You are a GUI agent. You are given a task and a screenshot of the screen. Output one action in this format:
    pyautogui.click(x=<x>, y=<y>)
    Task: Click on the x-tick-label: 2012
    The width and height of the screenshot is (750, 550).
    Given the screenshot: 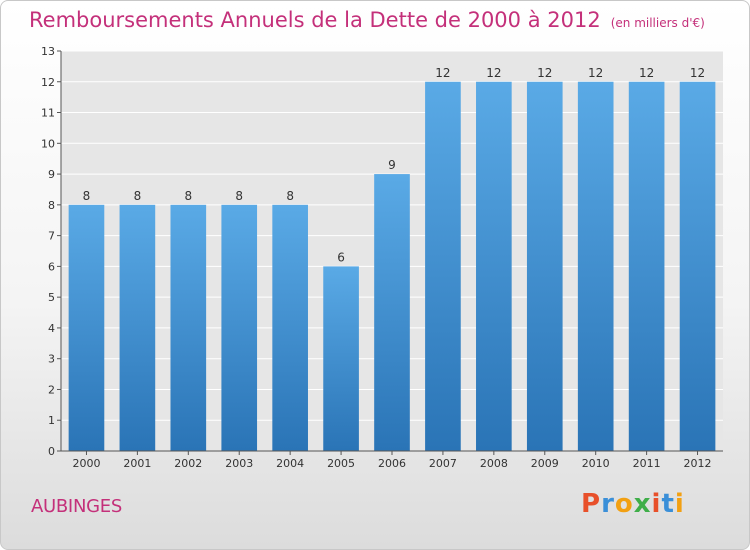 What is the action you would take?
    pyautogui.click(x=698, y=463)
    